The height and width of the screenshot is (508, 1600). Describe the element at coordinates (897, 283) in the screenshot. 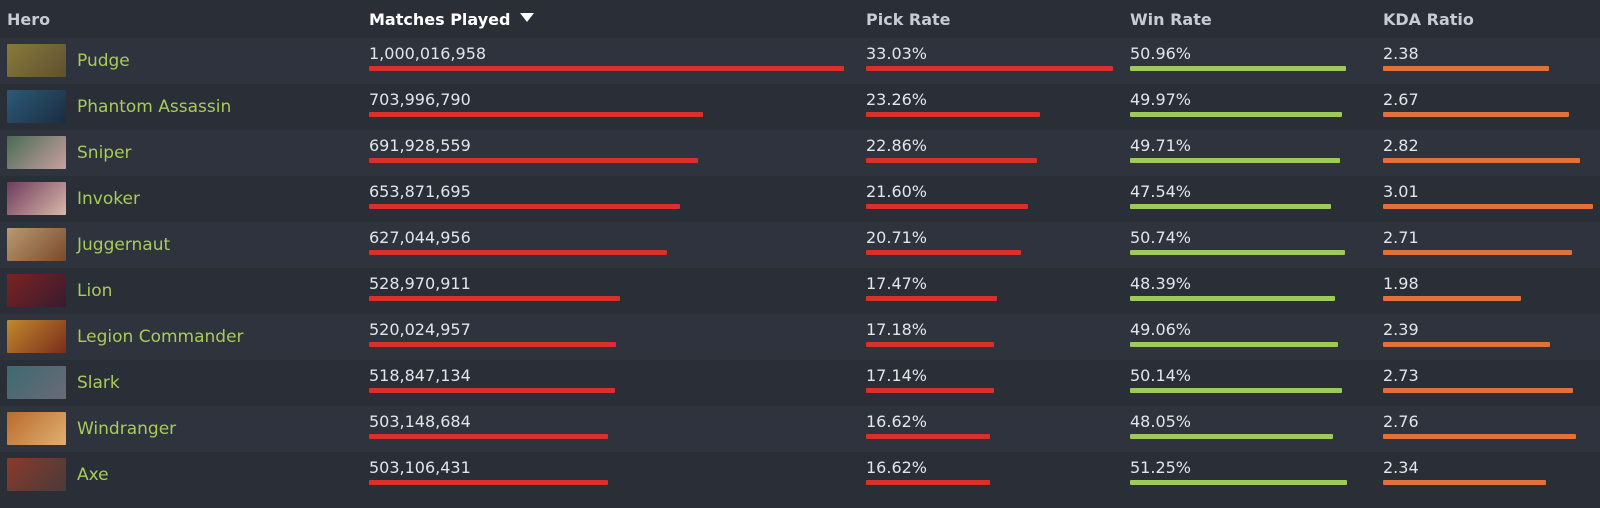

I see `pick-value: 17.47%` at that location.